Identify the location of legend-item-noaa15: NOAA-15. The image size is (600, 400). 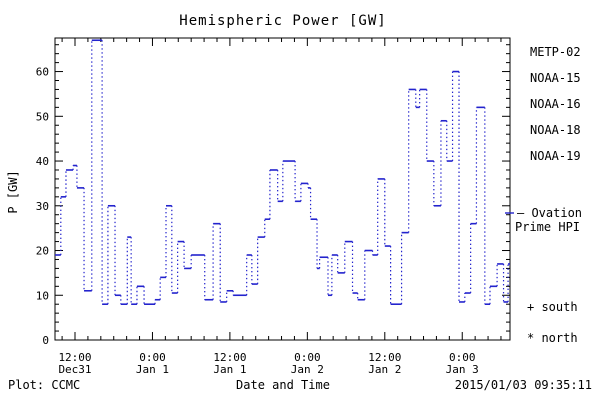
(555, 78).